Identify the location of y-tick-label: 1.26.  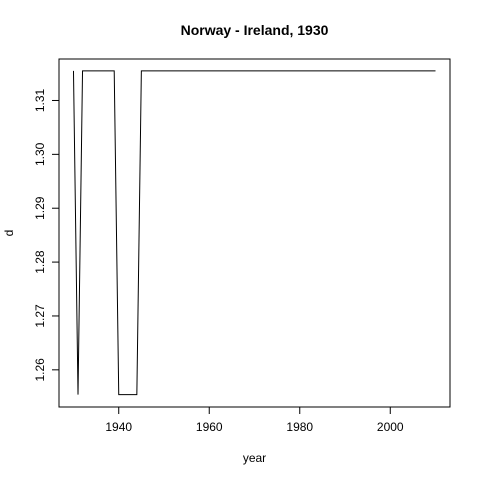
(40, 370).